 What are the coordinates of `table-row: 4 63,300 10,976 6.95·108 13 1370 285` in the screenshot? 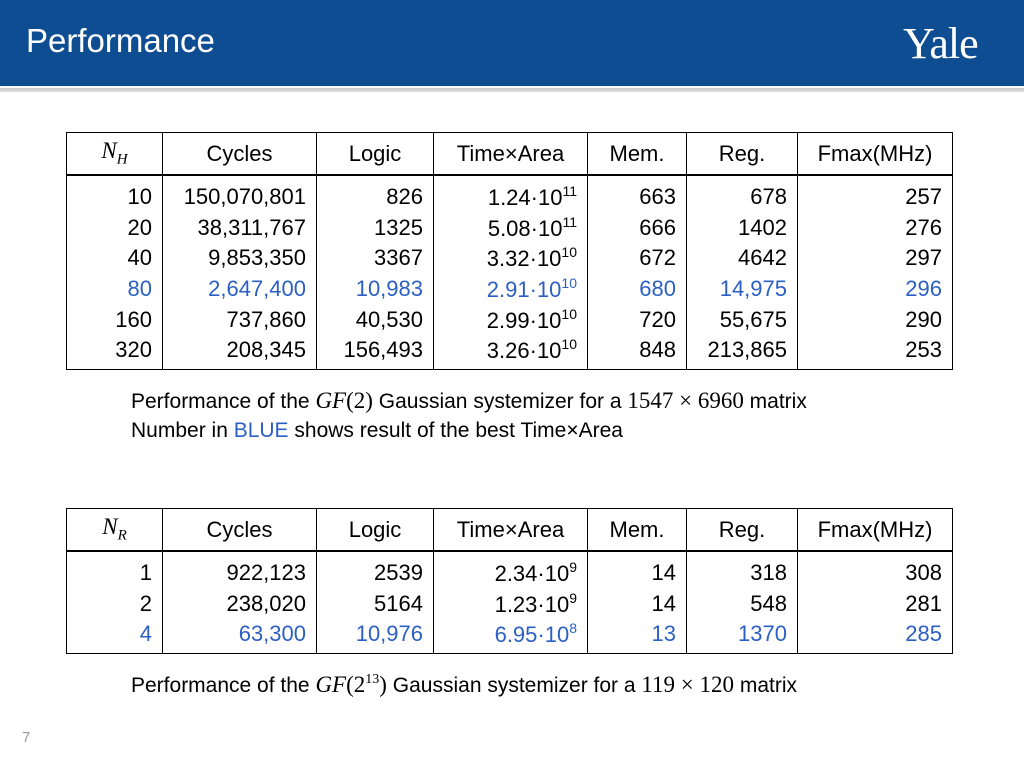 It's located at (509, 636).